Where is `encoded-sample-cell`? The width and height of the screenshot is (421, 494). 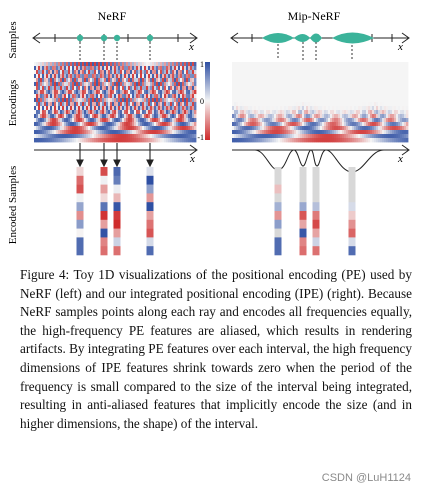 encoded-sample-cell is located at coordinates (278, 198).